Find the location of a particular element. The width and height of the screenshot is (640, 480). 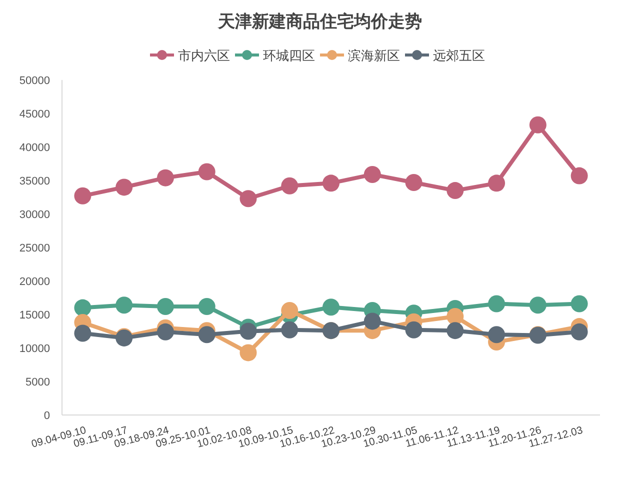

y-tick-label: 35000 is located at coordinates (34, 182).